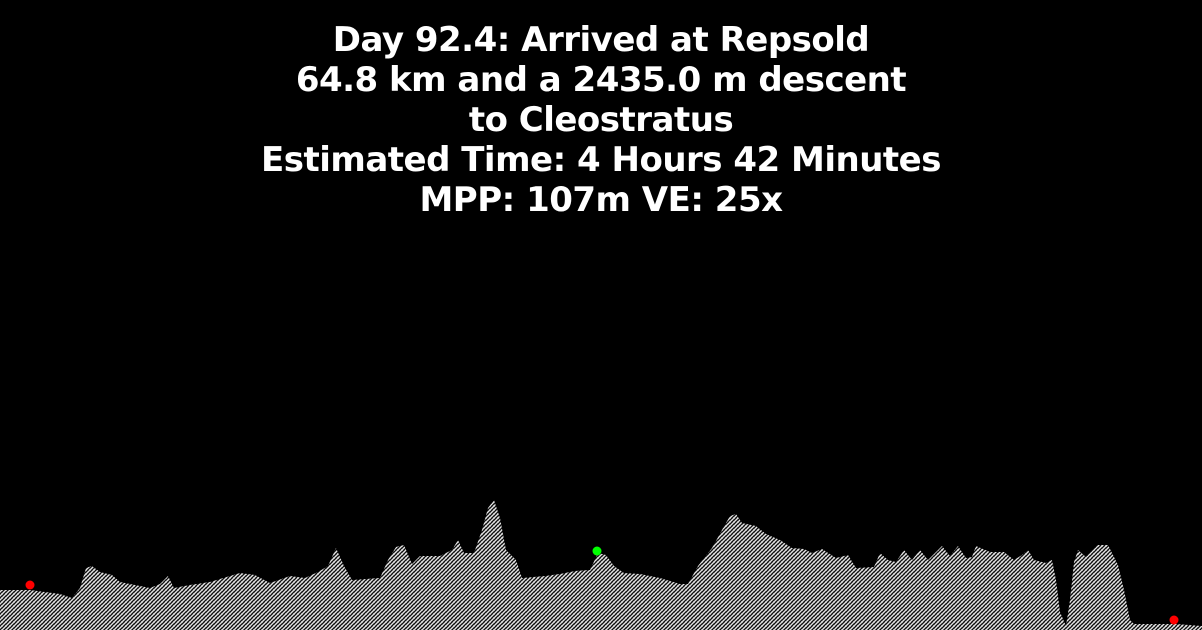 The width and height of the screenshot is (1202, 630). What do you see at coordinates (1174, 620) in the screenshot?
I see `end-marker` at bounding box center [1174, 620].